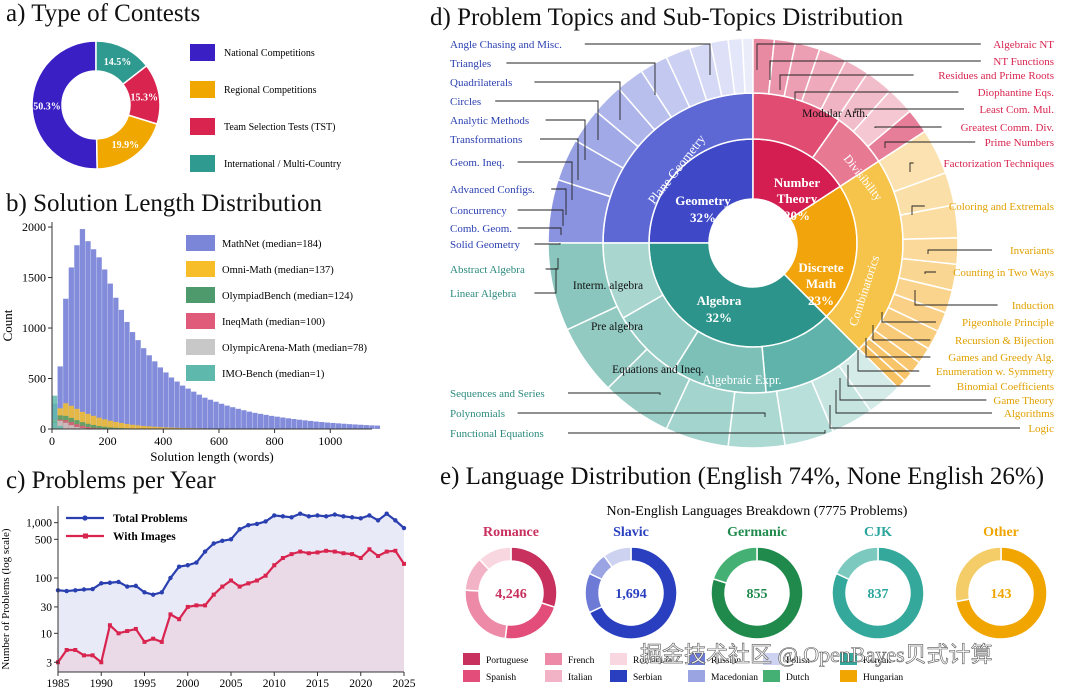 The height and width of the screenshot is (689, 1080). What do you see at coordinates (282, 164) in the screenshot?
I see `contest-legend-label: International / Multi-Country` at bounding box center [282, 164].